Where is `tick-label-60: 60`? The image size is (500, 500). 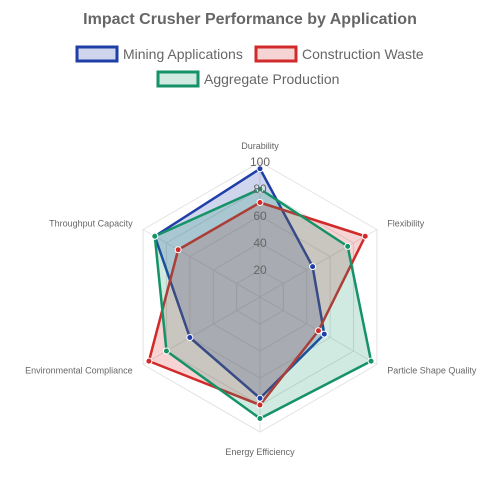
tick-label-60: 60 is located at coordinates (260, 216).